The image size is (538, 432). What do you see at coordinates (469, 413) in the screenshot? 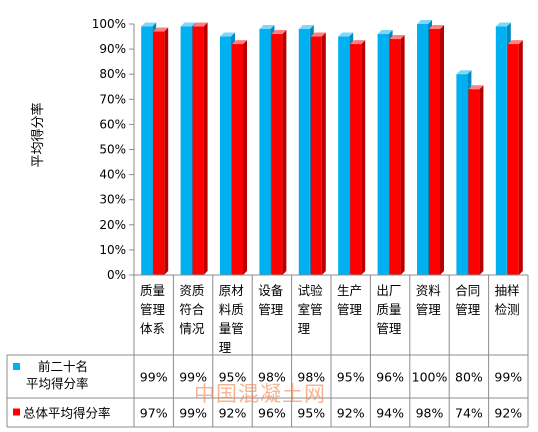
I see `data-label: 74%` at bounding box center [469, 413].